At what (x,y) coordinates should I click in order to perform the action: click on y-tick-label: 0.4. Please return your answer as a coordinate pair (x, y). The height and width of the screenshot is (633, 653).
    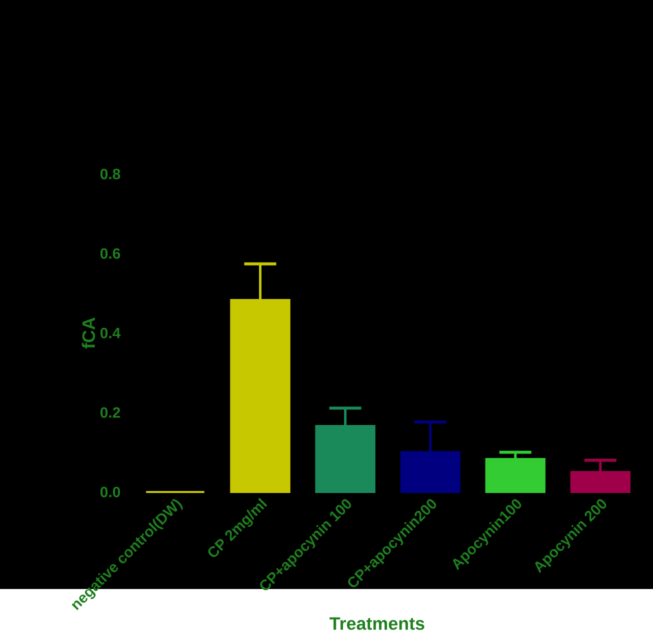
    Looking at the image, I should click on (110, 333).